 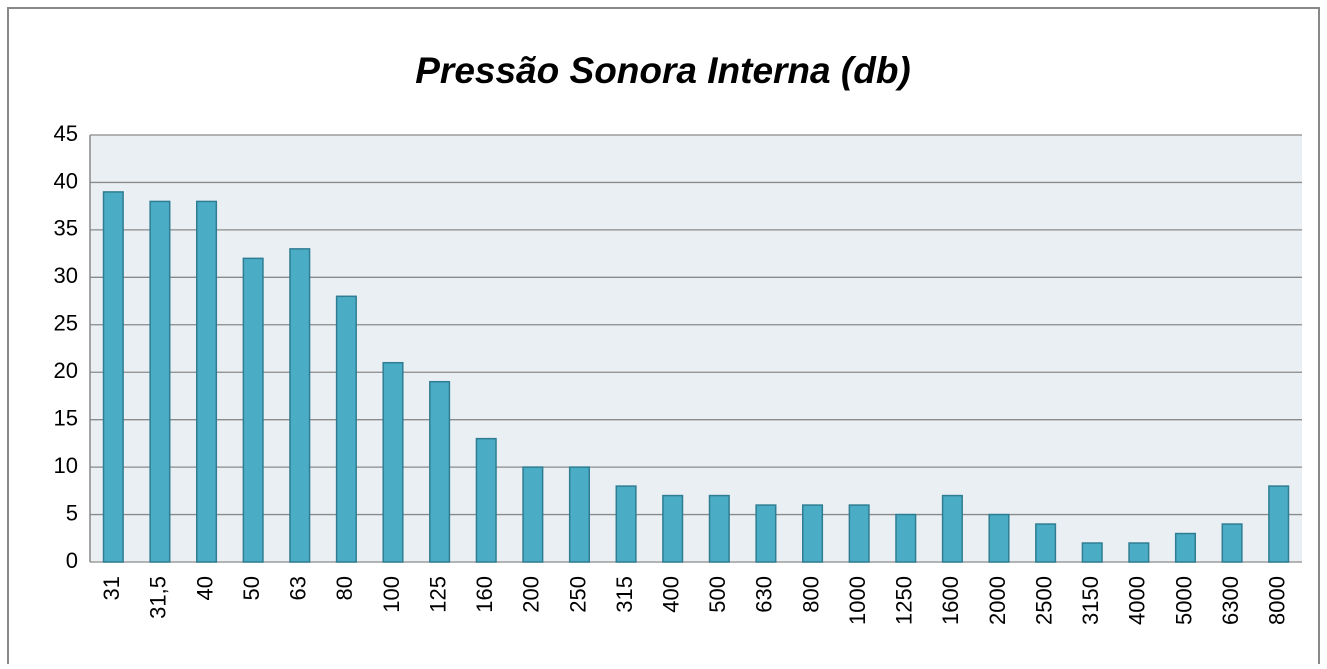 I want to click on x-tick-label: 2000, so click(x=997, y=600).